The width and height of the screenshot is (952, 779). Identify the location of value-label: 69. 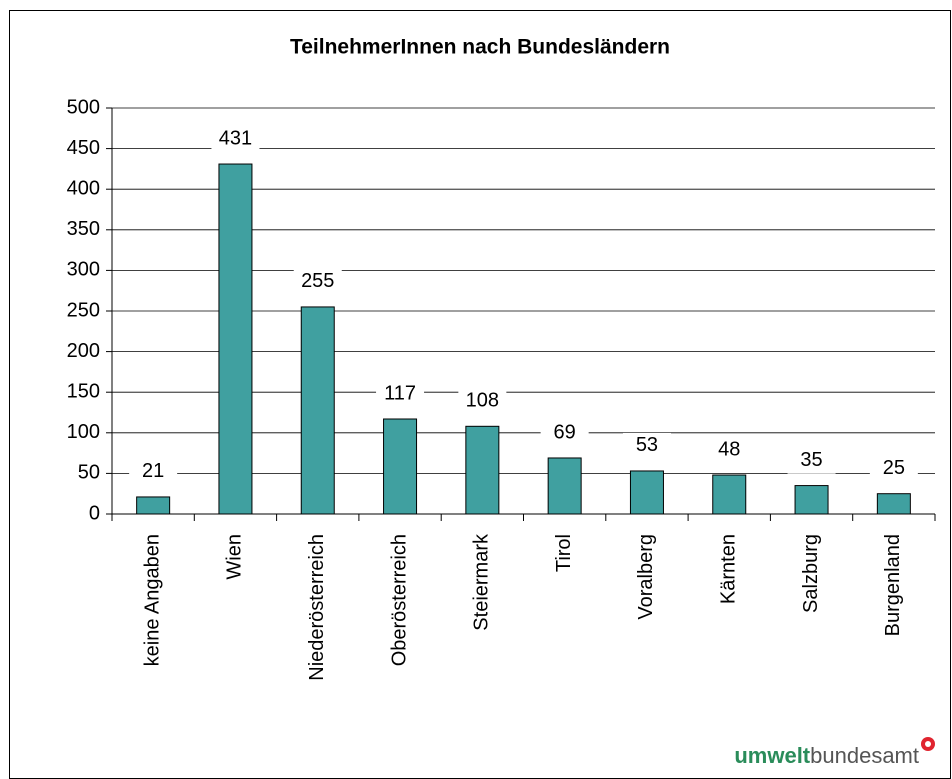
(565, 432).